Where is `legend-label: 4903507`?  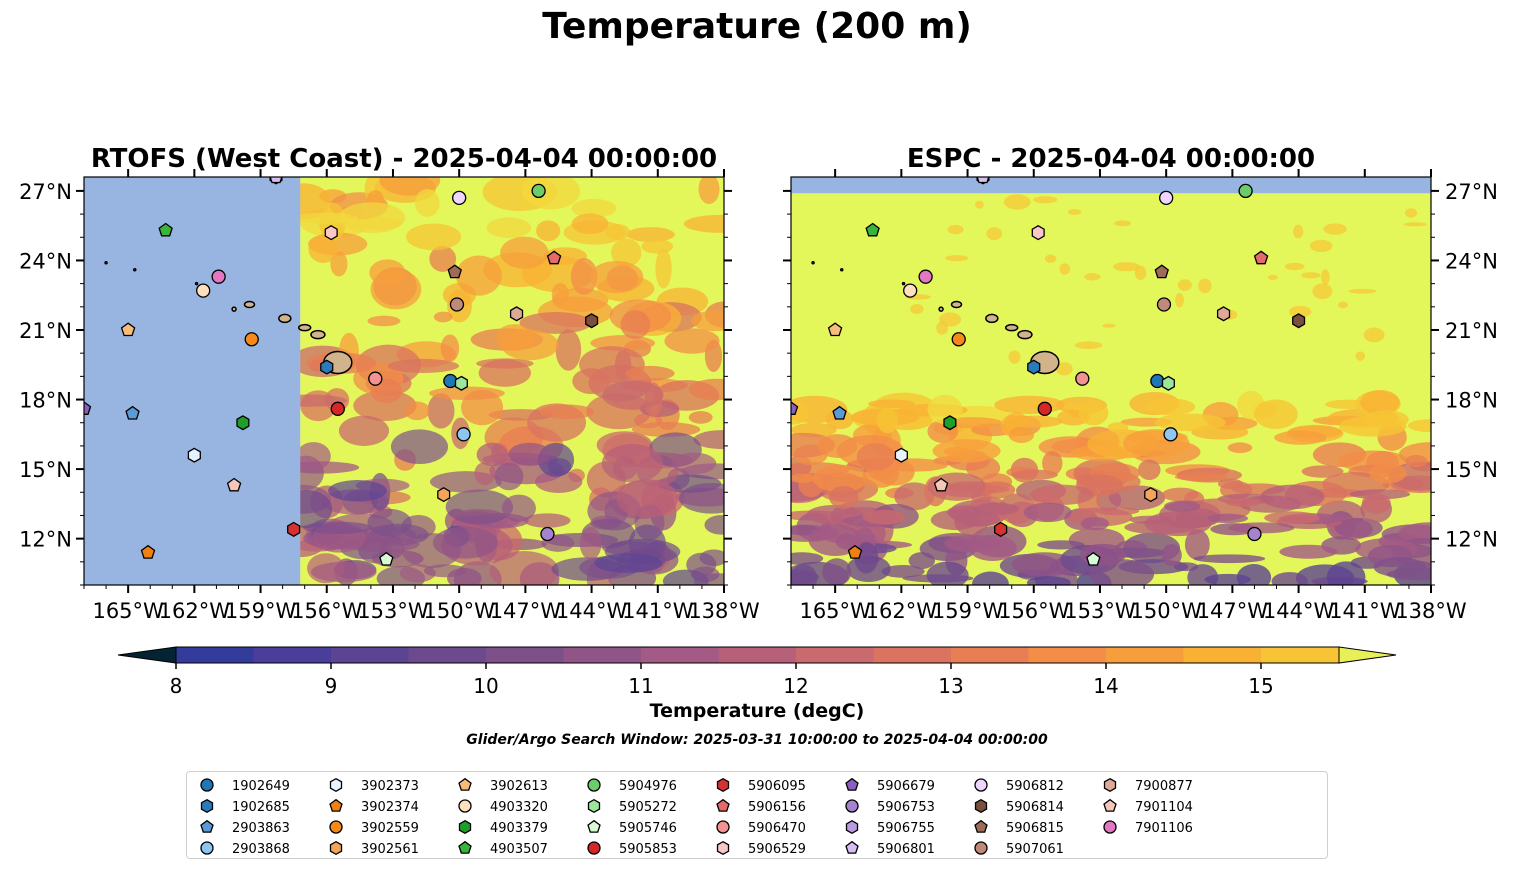 legend-label: 4903507 is located at coordinates (519, 849).